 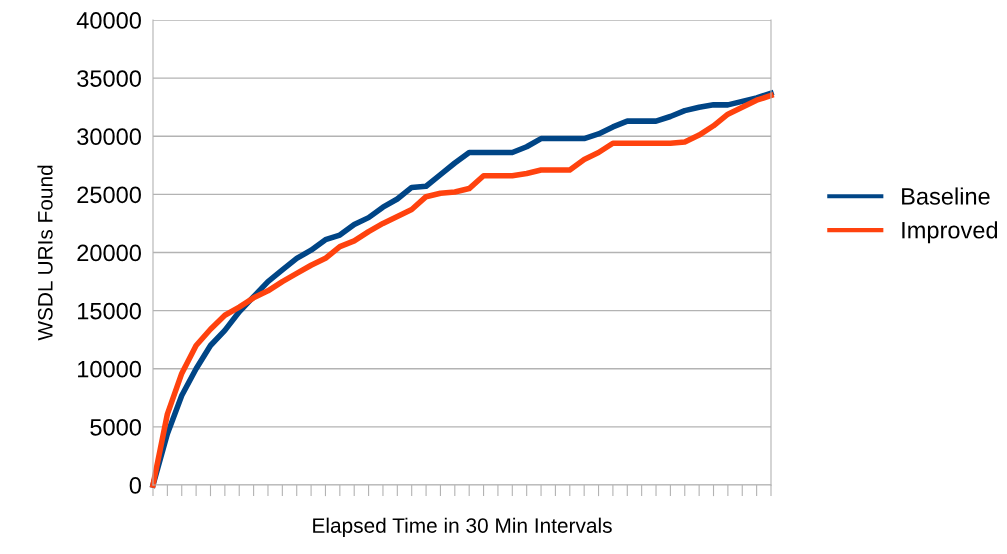 What do you see at coordinates (109, 311) in the screenshot?
I see `y-tick-label: 15000` at bounding box center [109, 311].